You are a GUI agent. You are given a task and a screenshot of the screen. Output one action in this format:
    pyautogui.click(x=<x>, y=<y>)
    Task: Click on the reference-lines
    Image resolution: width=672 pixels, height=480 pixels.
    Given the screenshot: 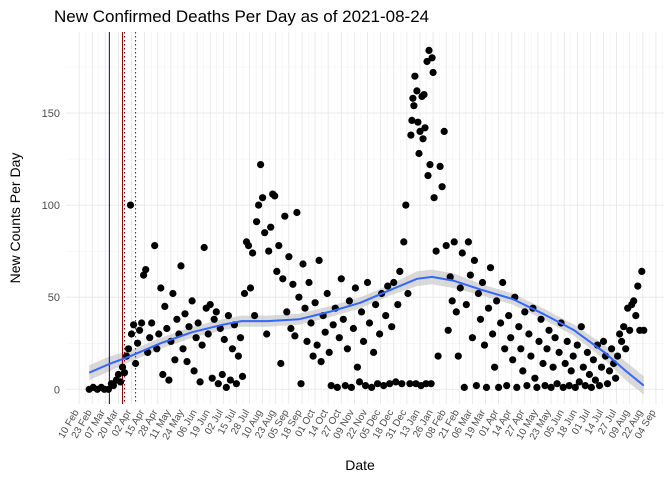 What is the action you would take?
    pyautogui.click(x=122, y=218)
    